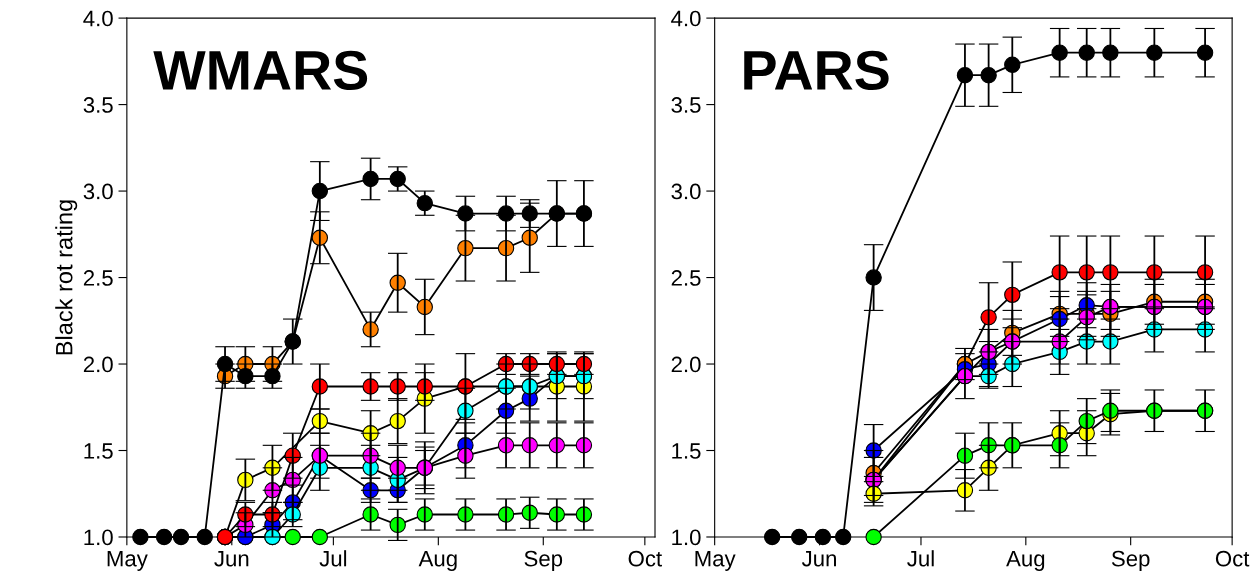 The image size is (1256, 584). Describe the element at coordinates (260, 70) in the screenshot. I see `annotation: WMARS` at that location.